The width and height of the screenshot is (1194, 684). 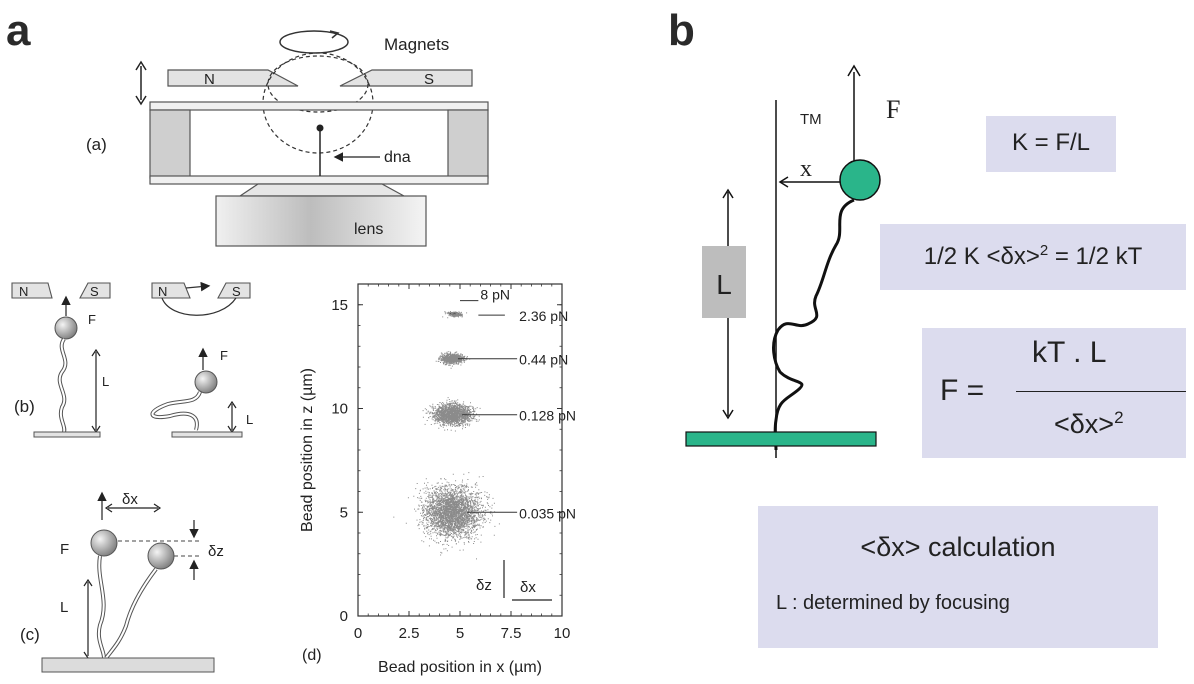 I want to click on b2-surface, so click(x=207, y=434).